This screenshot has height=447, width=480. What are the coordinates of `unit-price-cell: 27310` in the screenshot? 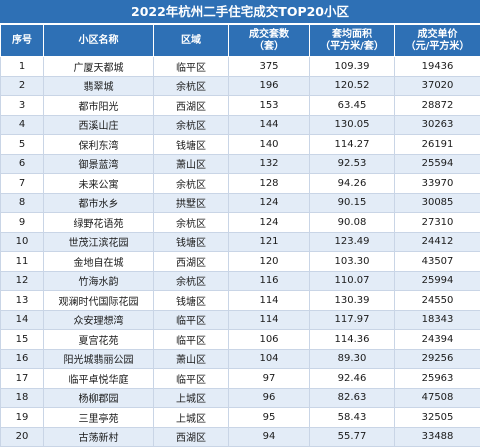 It's located at (437, 223).